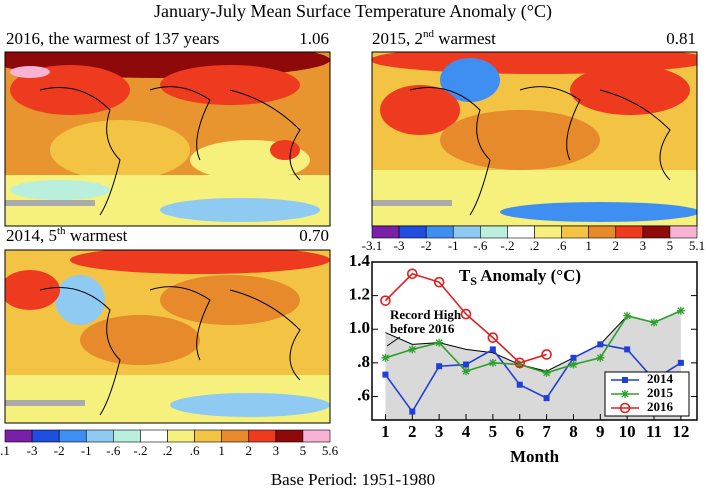 Image resolution: width=706 pixels, height=492 pixels. What do you see at coordinates (412, 431) in the screenshot?
I see `x-tick-label: 2` at bounding box center [412, 431].